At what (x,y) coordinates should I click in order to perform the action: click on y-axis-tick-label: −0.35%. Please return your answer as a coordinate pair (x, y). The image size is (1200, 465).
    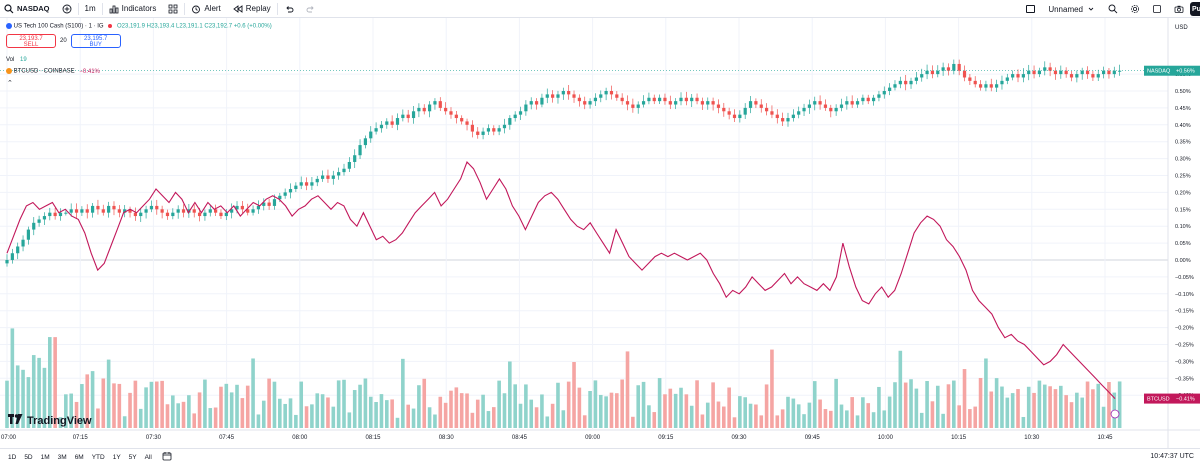
    Looking at the image, I should click on (1184, 379).